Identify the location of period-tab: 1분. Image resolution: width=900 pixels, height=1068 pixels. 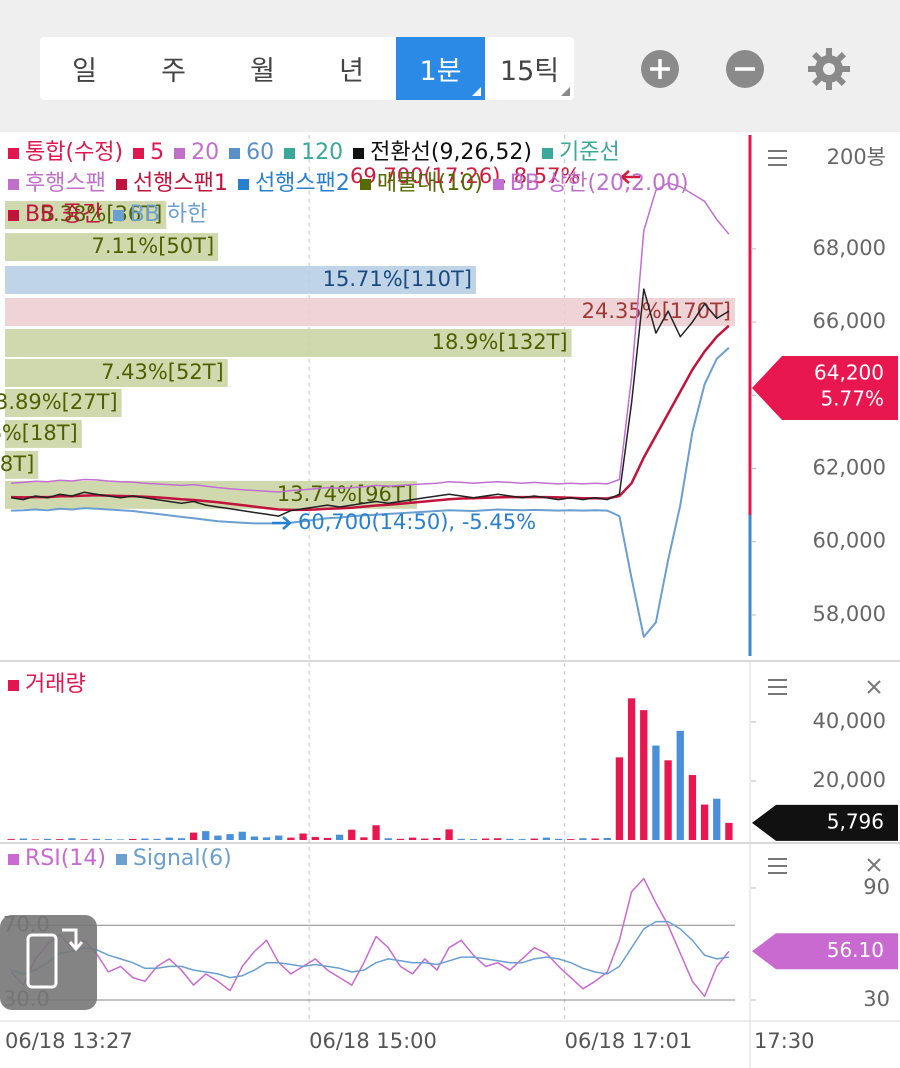
(440, 68).